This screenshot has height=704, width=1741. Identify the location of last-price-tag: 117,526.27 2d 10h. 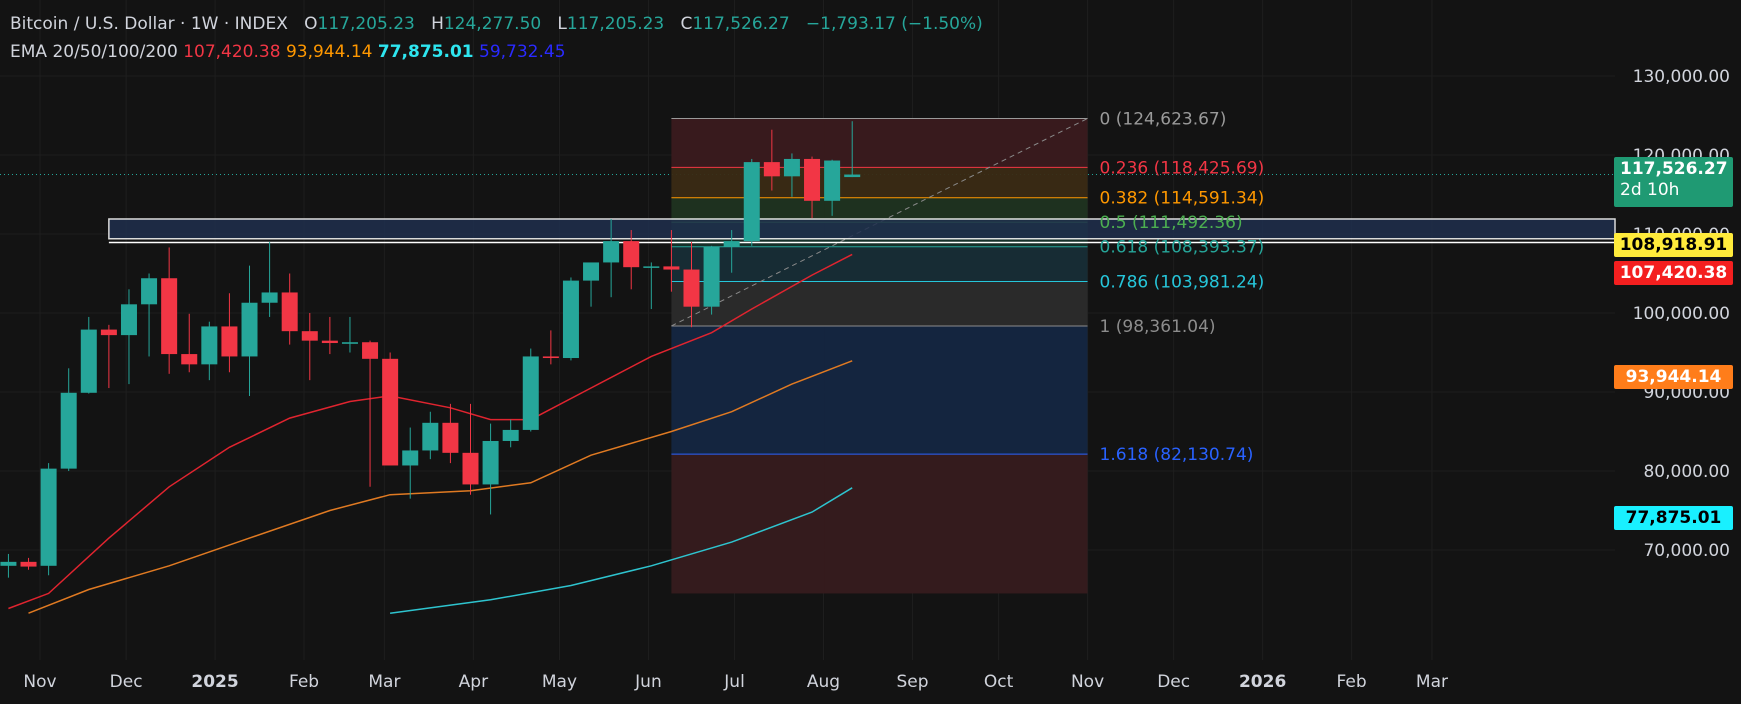
(1673, 182).